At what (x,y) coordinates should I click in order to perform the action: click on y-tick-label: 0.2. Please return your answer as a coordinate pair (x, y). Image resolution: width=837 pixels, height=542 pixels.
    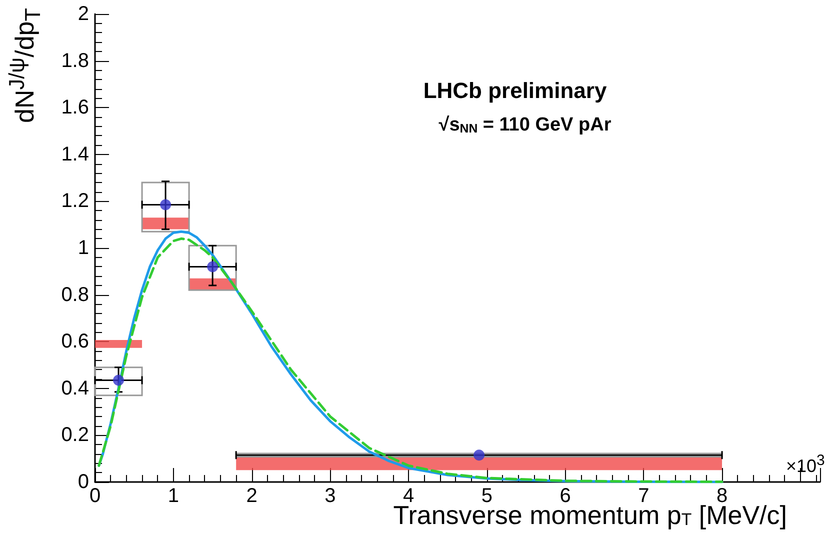
    Looking at the image, I should click on (75, 435).